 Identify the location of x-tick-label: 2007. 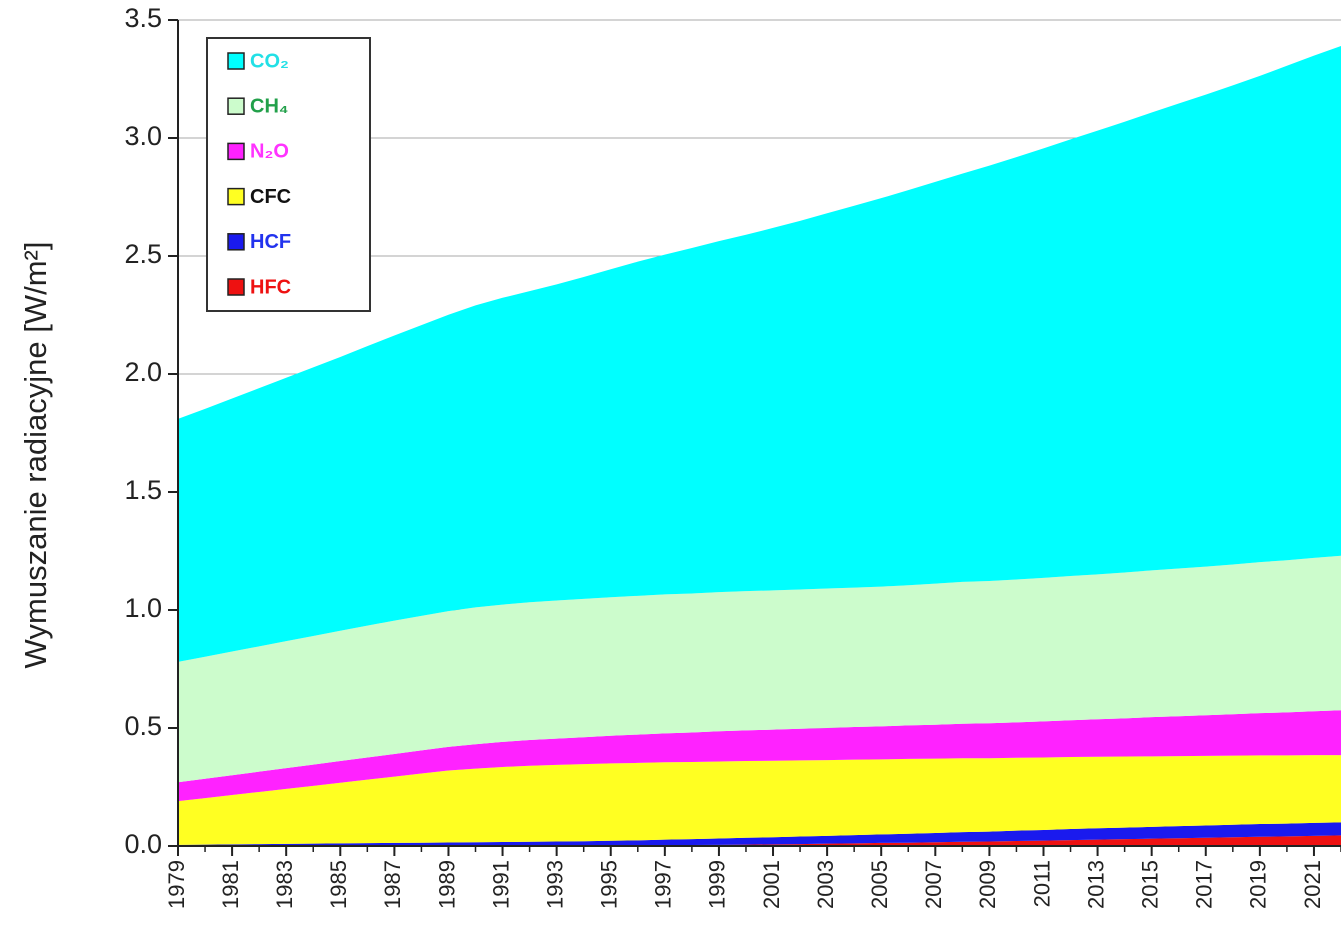
(933, 884).